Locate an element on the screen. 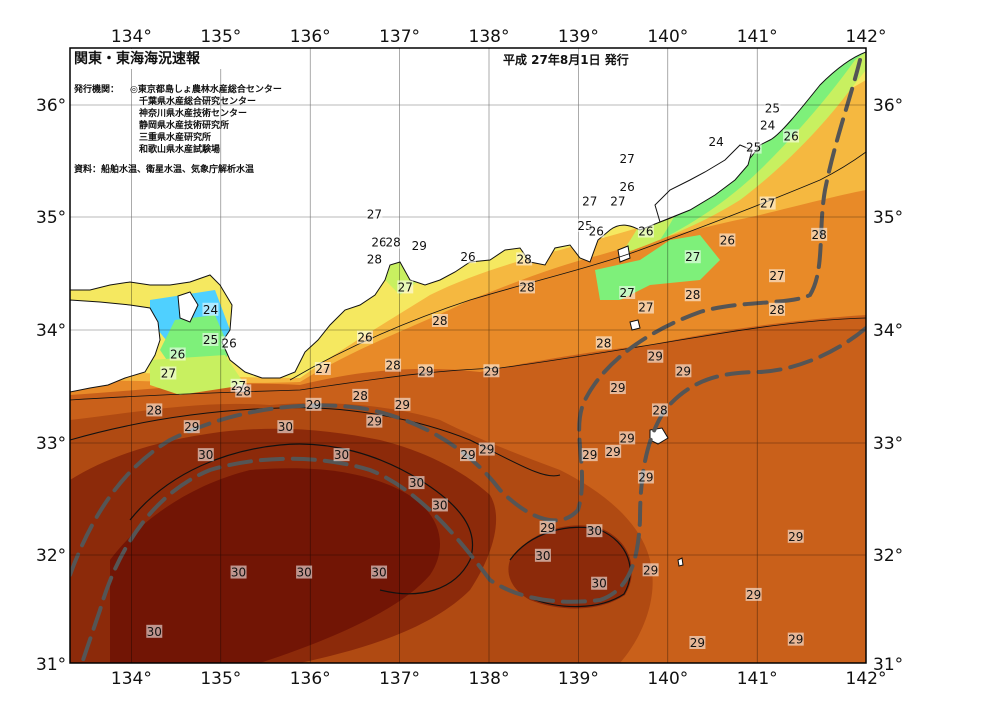  temperature-label: 25 is located at coordinates (210, 340).